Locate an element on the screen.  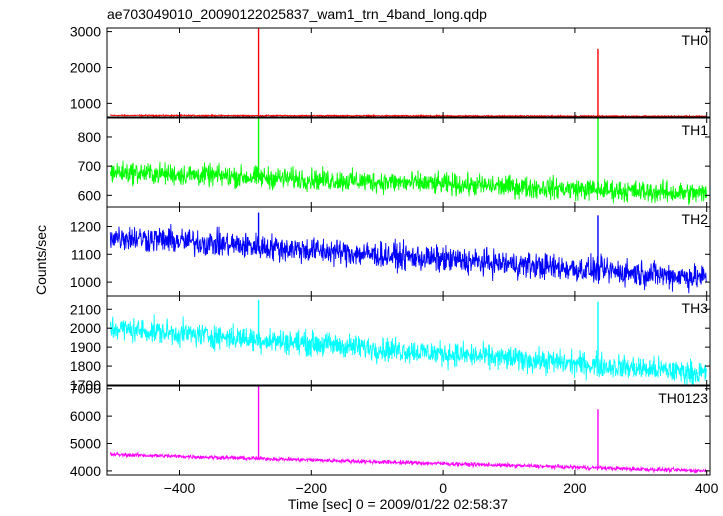
x-tick-label: 200 is located at coordinates (575, 488).